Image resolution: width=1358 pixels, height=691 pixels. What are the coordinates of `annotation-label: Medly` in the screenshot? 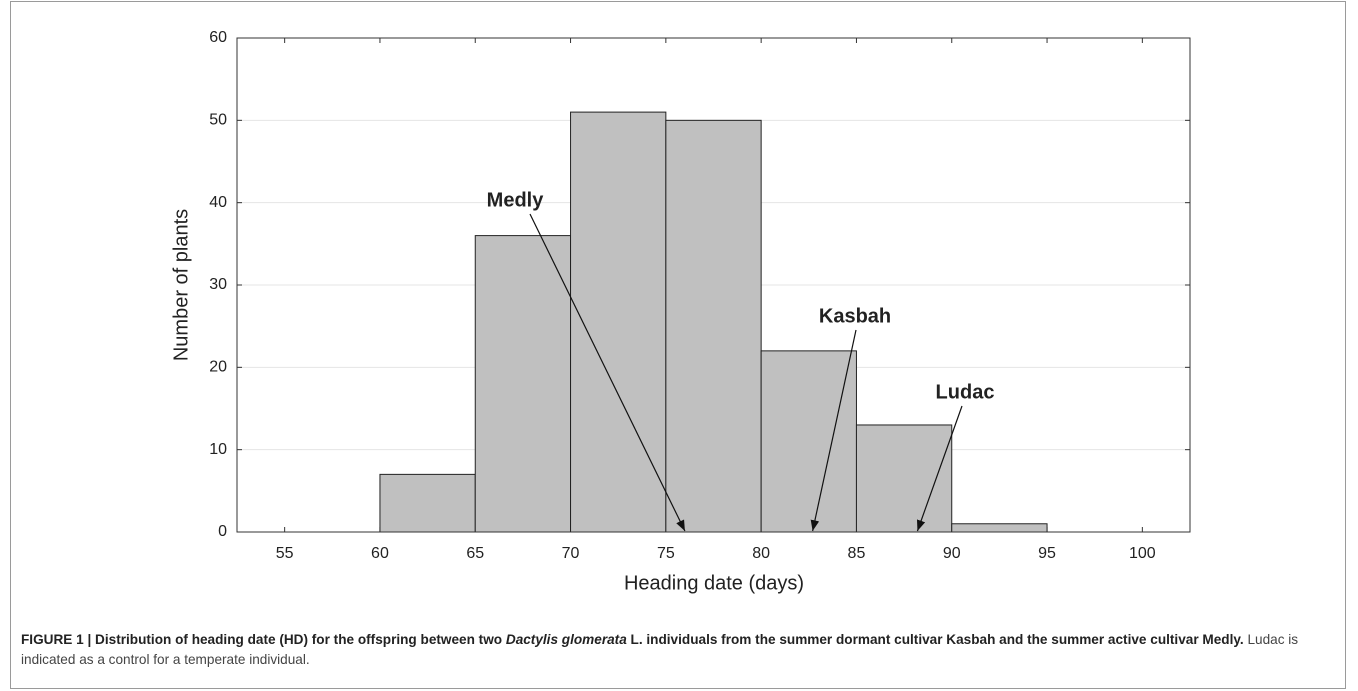 It's located at (516, 200).